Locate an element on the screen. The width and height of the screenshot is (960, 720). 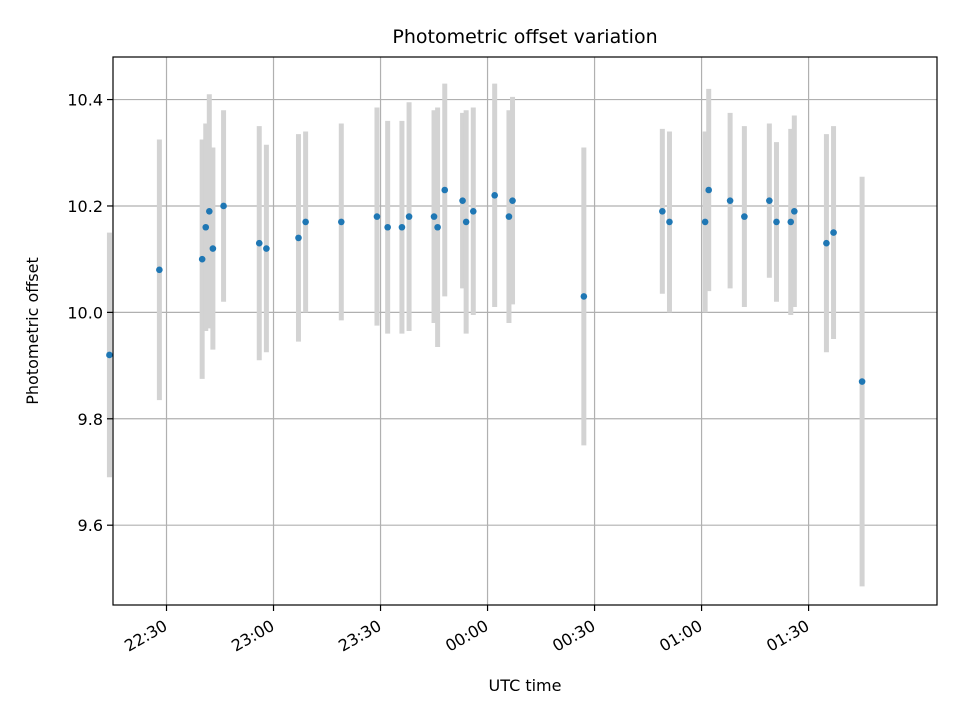
x-axis-title: UTC time is located at coordinates (525, 685).